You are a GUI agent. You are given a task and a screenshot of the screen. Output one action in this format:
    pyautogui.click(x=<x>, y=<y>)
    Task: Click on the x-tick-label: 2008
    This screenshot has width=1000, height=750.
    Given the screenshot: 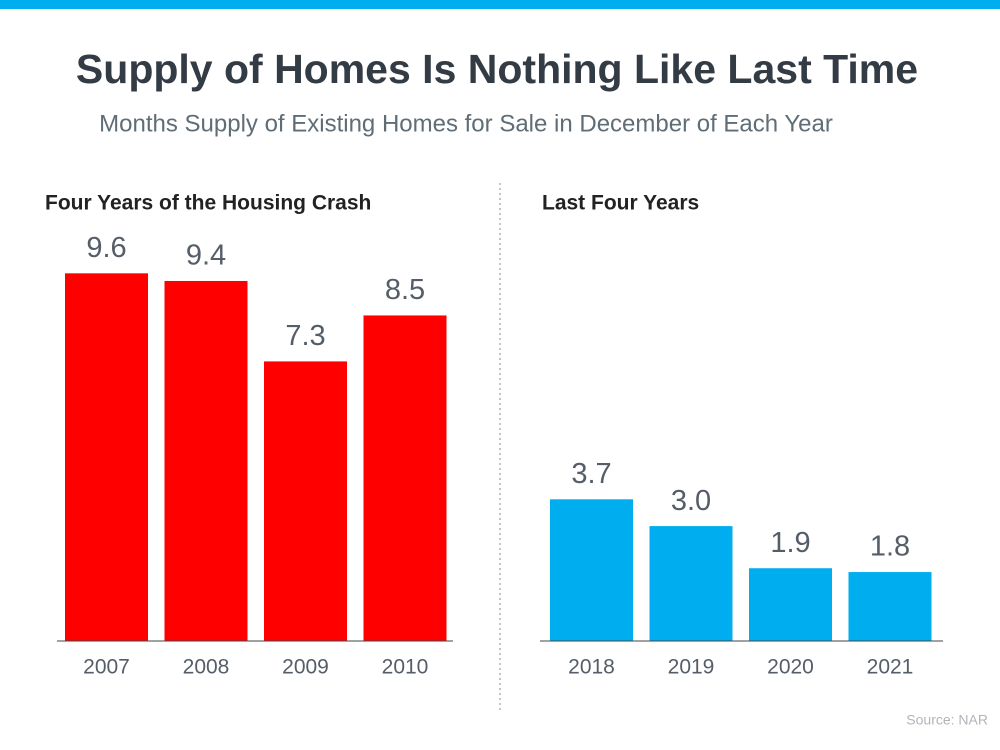 What is the action you would take?
    pyautogui.click(x=206, y=667)
    